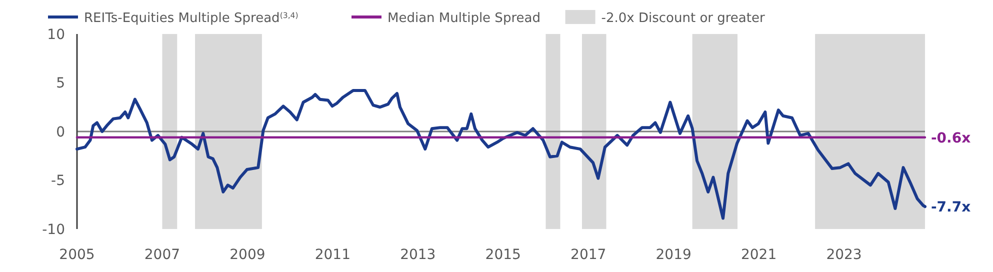  What do you see at coordinates (60, 132) in the screenshot?
I see `y-tick-label: 0` at bounding box center [60, 132].